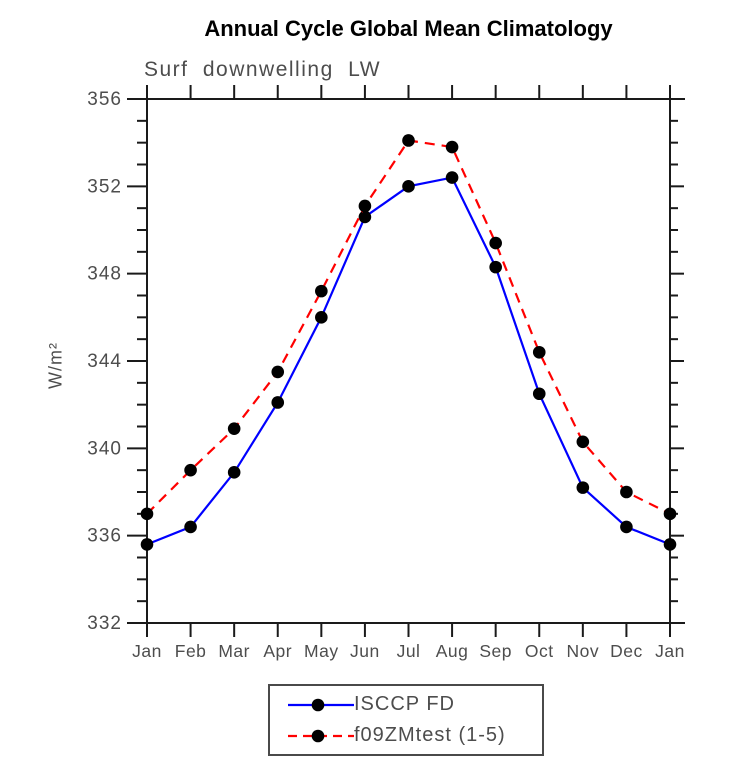 The width and height of the screenshot is (733, 761). I want to click on x-tick-label: Aug, so click(452, 651).